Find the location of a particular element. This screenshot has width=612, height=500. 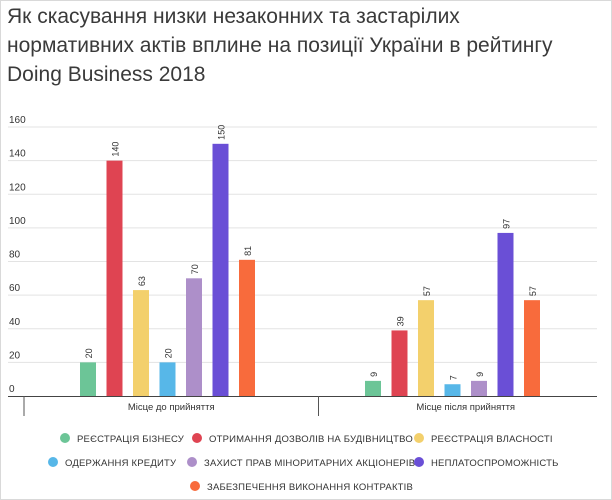

legend-item: ОДЕРЖАННЯ КРЕДИТУ is located at coordinates (112, 464).